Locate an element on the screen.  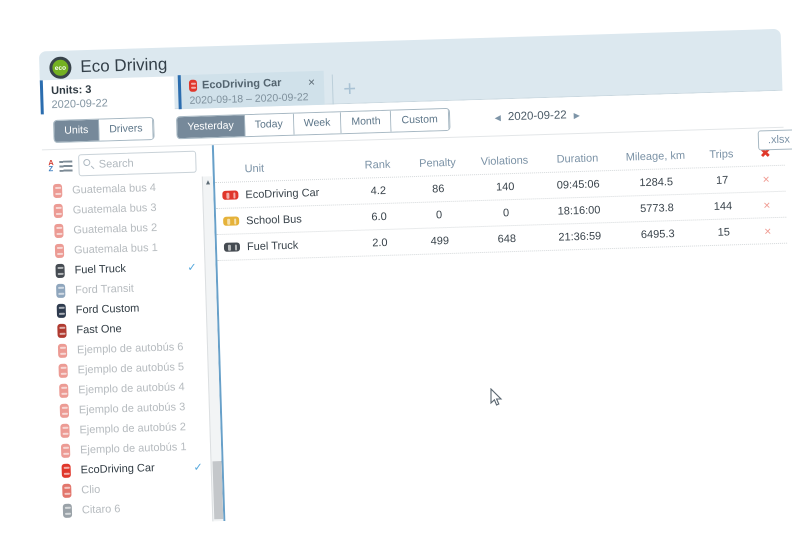
scroll-up-icon: ▲ is located at coordinates (208, 183).